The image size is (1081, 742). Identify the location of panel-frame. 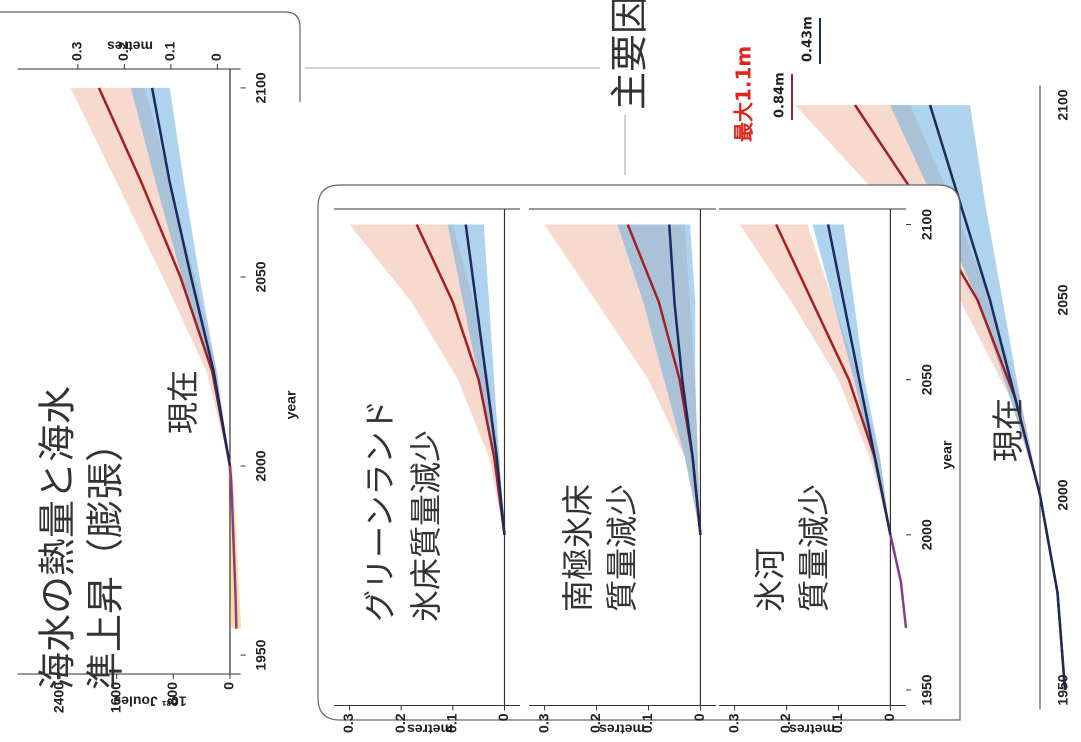
(150, 56).